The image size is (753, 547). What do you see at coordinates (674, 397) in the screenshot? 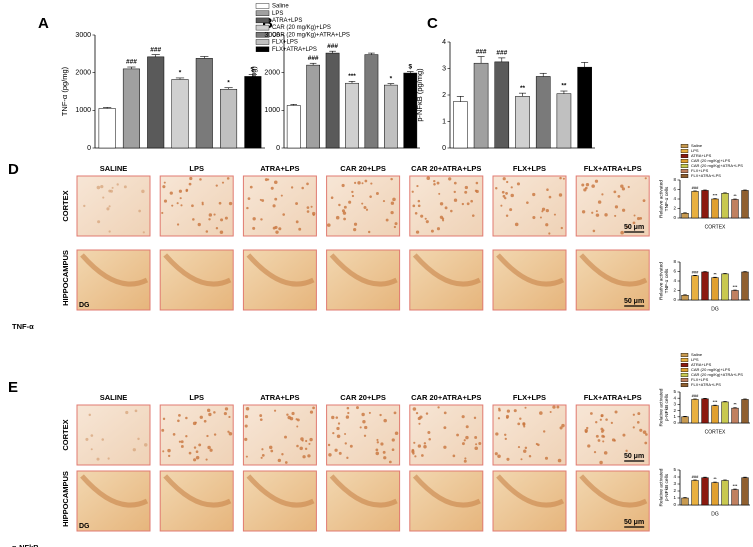
I see `y-tick-label: 4` at bounding box center [674, 397].